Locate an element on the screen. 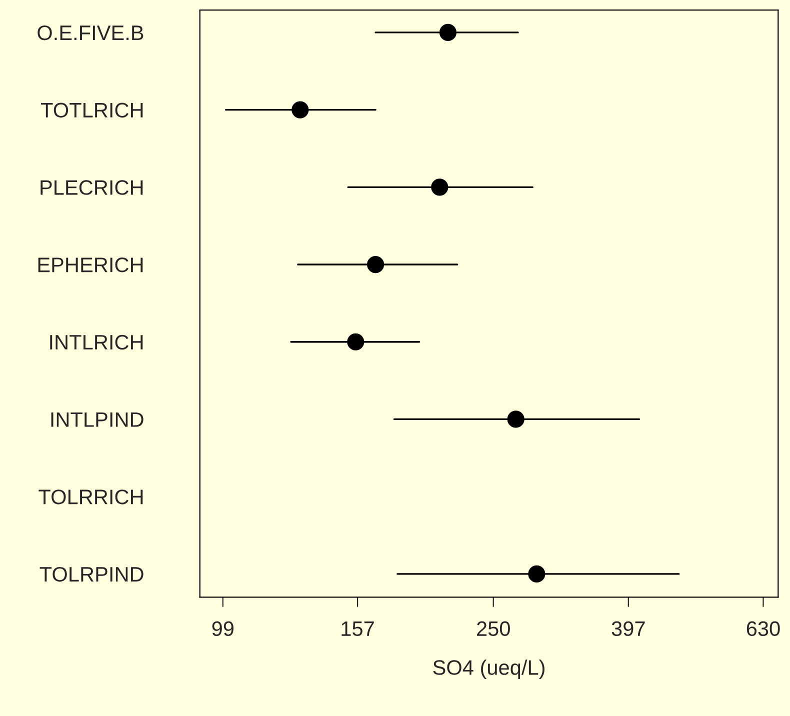 This screenshot has width=790, height=716. x-tick-label: 250 is located at coordinates (493, 628).